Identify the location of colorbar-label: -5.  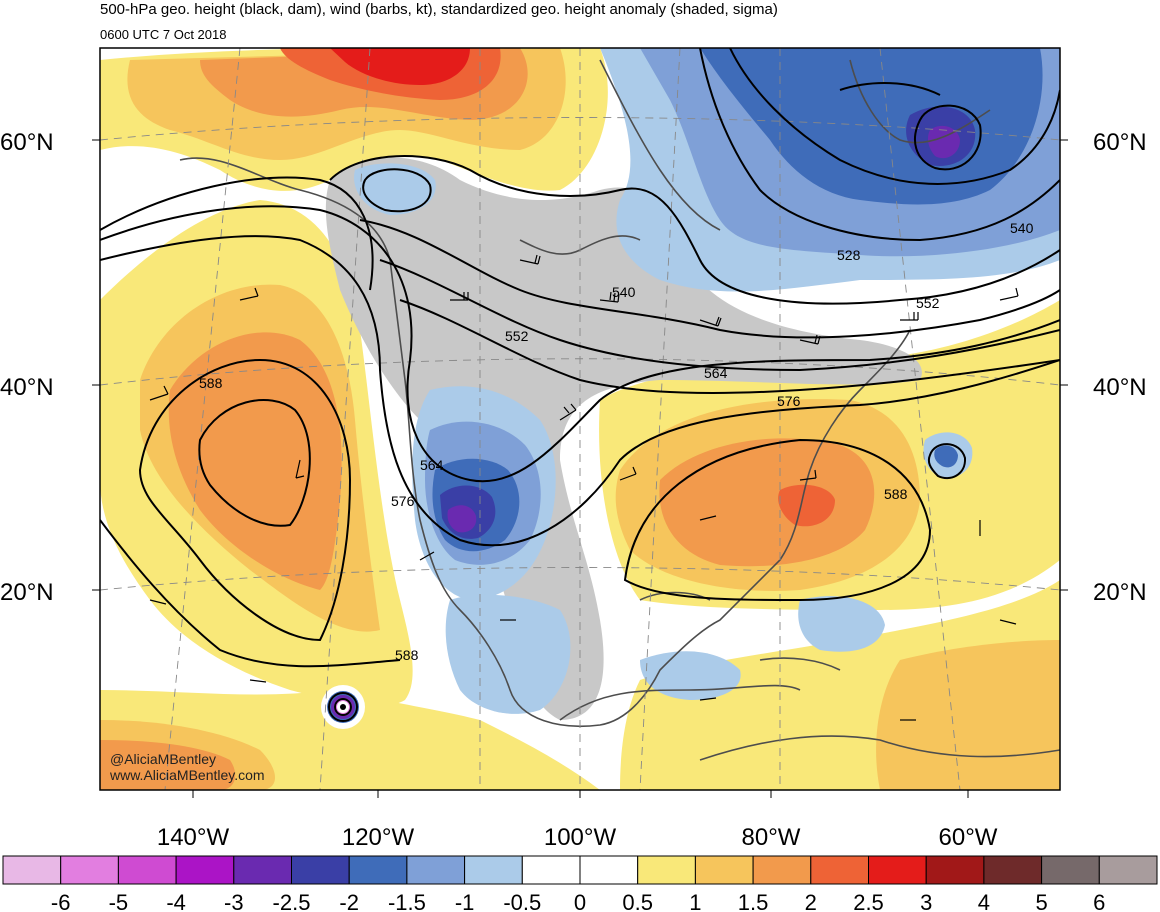
(119, 901).